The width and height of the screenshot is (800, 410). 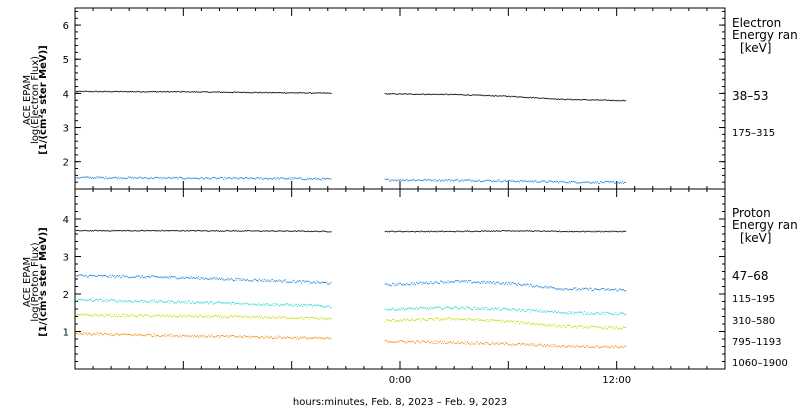 I want to click on electron-series-38–53, so click(x=351, y=96).